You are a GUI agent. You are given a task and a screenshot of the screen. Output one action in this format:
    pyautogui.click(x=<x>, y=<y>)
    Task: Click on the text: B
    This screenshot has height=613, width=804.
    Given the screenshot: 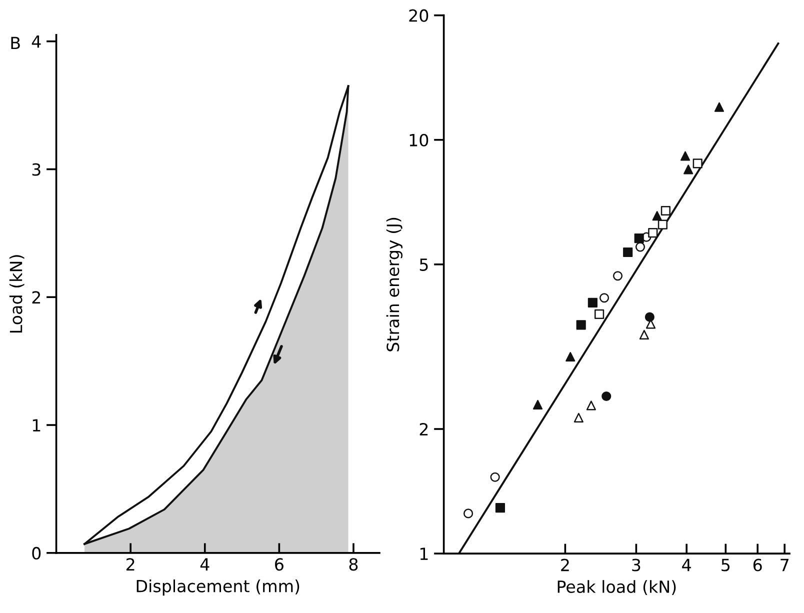 What is the action you would take?
    pyautogui.click(x=15, y=43)
    